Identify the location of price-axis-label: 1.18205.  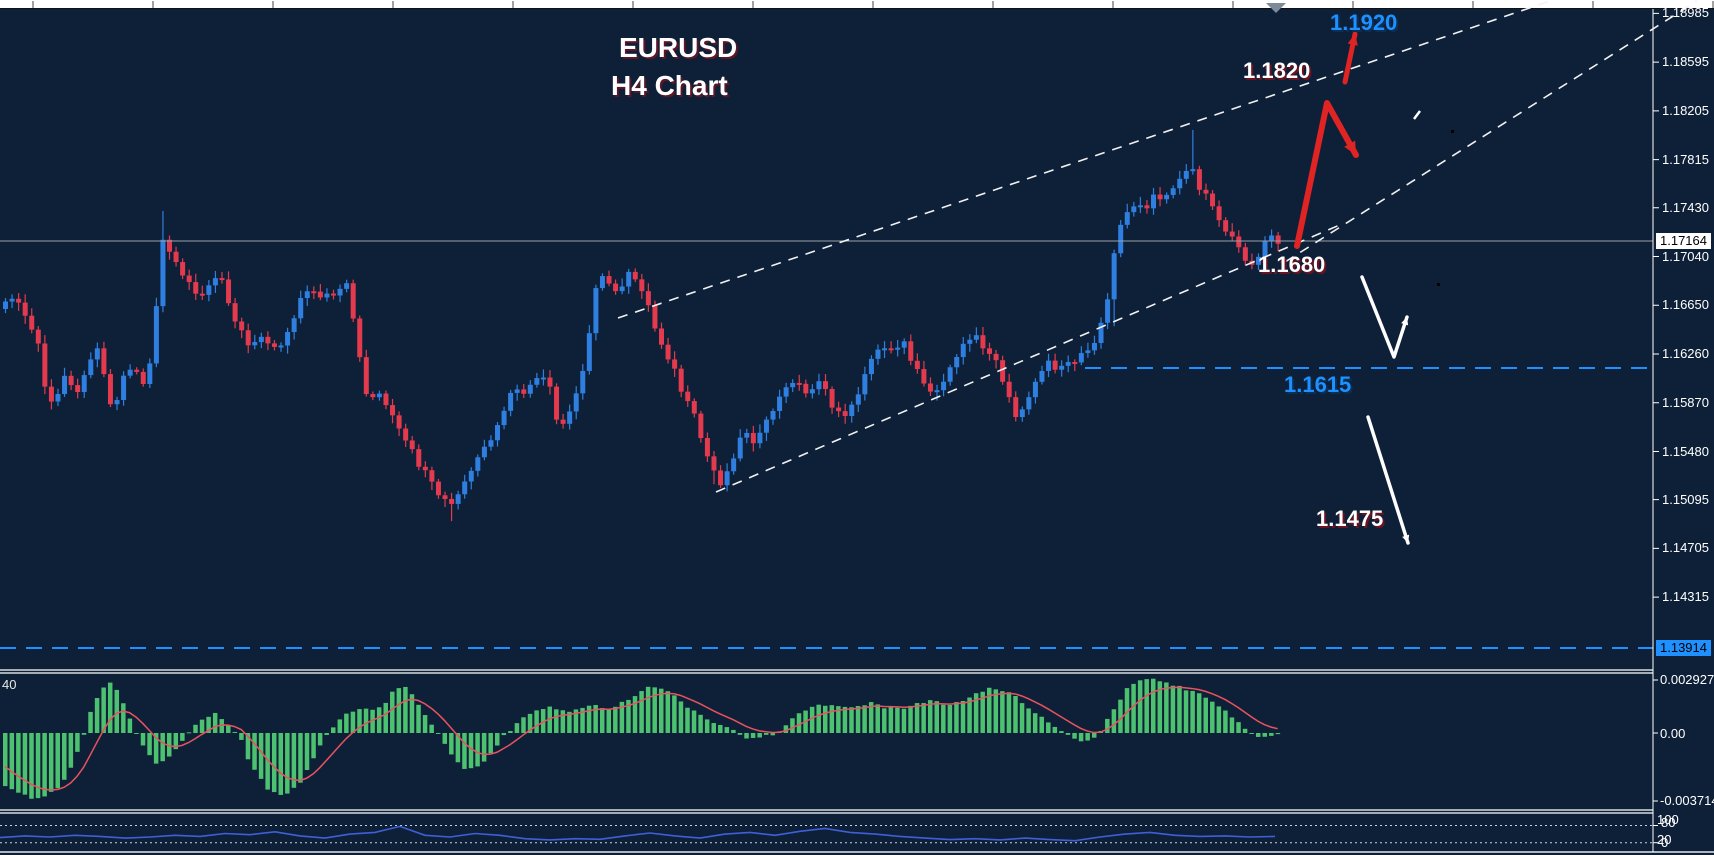
(1685, 110).